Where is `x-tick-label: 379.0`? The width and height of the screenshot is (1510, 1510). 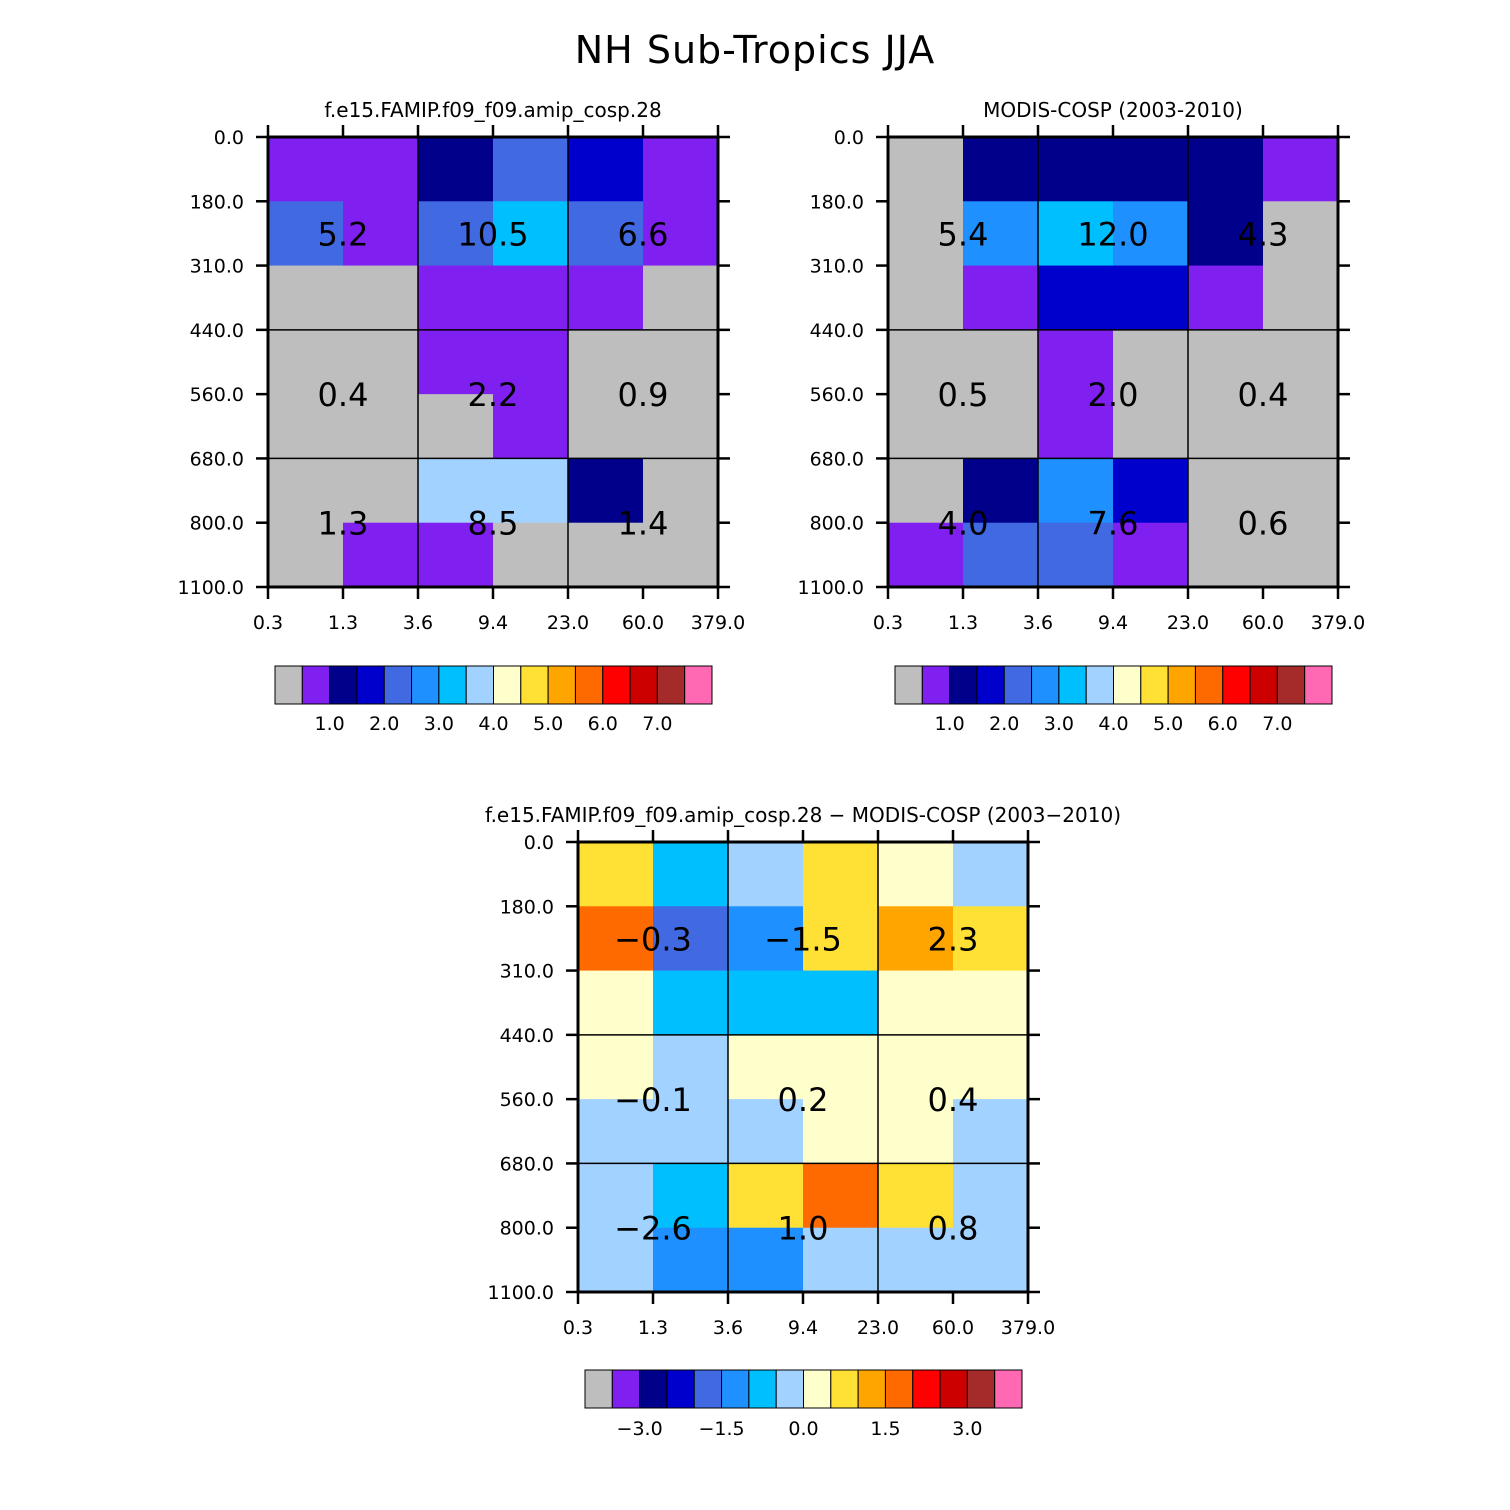
x-tick-label: 379.0 is located at coordinates (718, 623).